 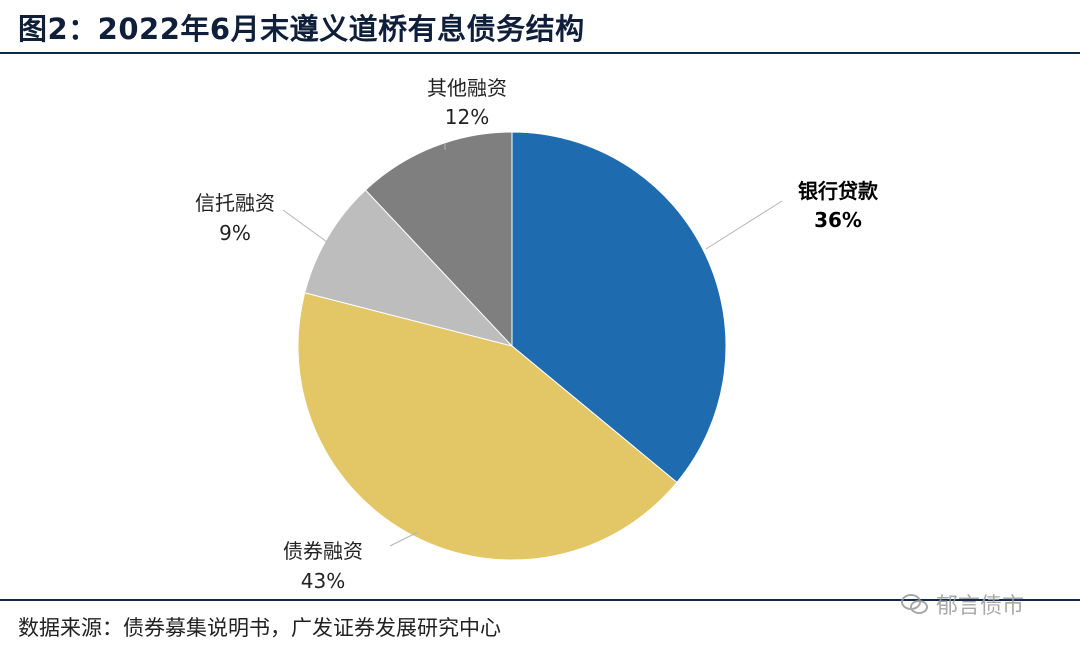 I want to click on watermark: 郁言债市, so click(x=962, y=604).